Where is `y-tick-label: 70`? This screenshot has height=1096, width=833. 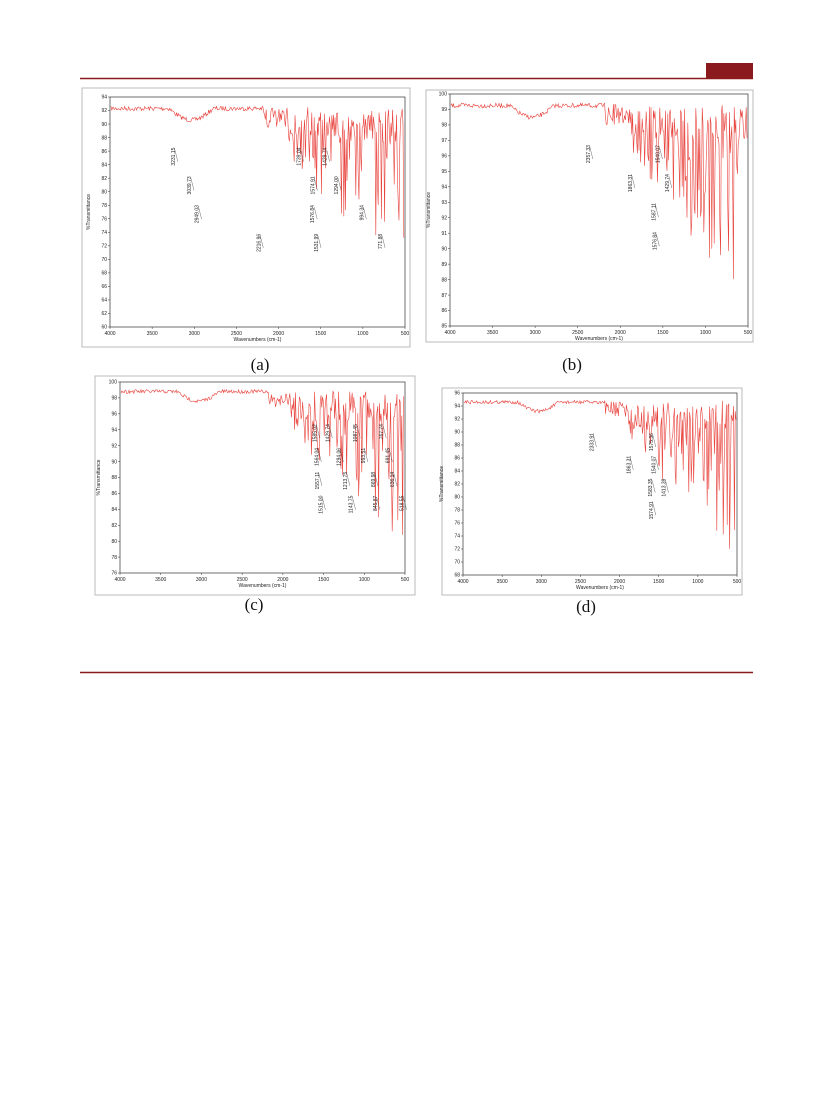 y-tick-label: 70 is located at coordinates (104, 260).